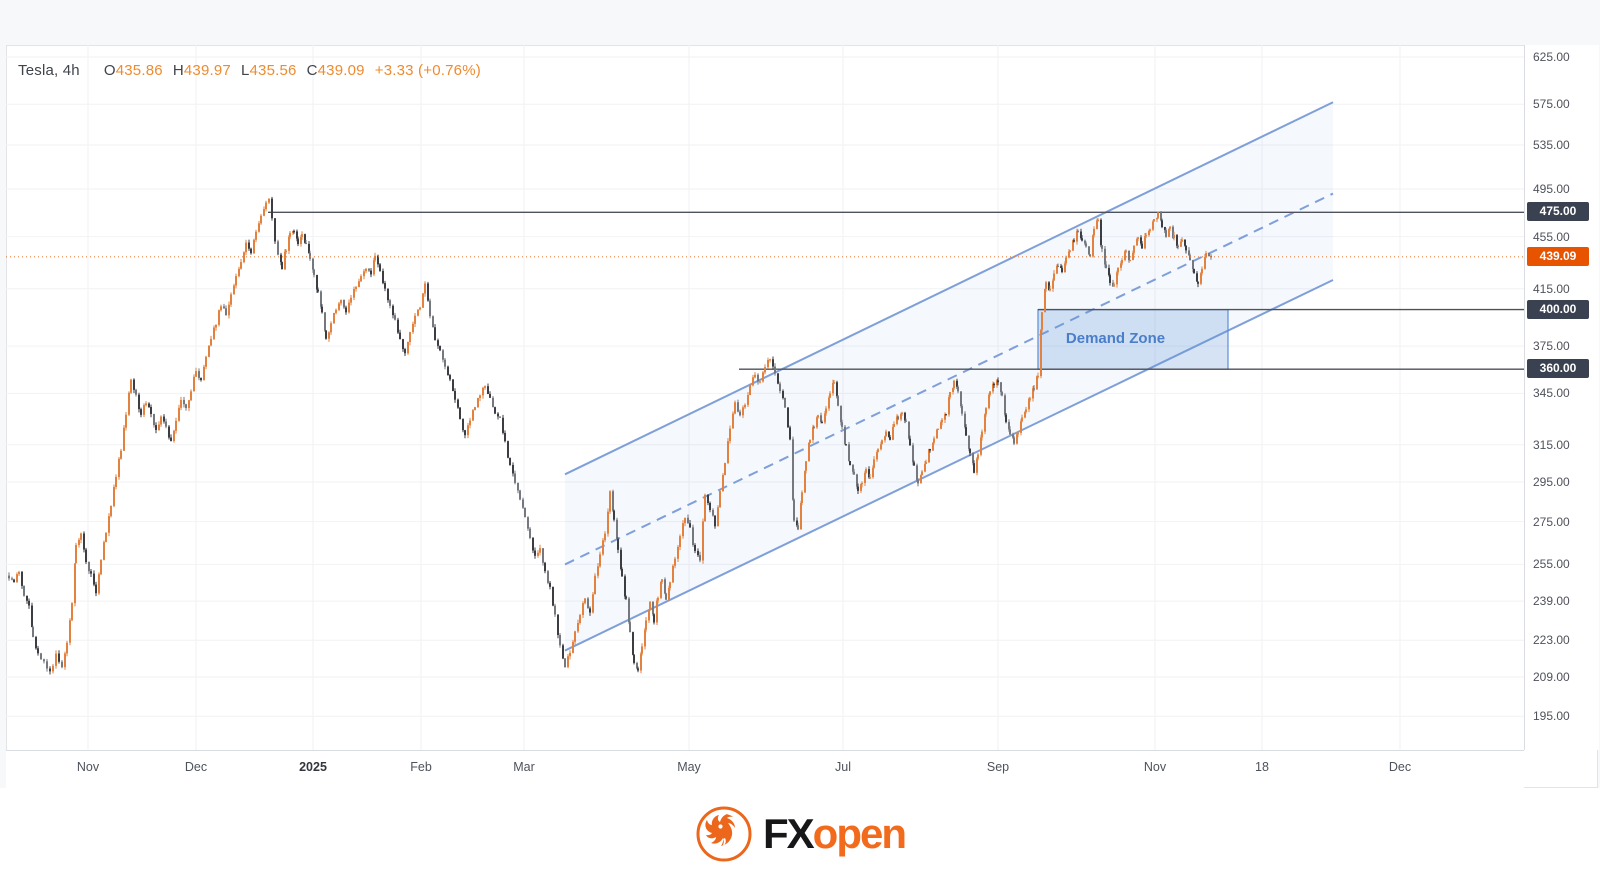 This screenshot has width=1600, height=879. What do you see at coordinates (1400, 767) in the screenshot?
I see `time-tick-label: Dec` at bounding box center [1400, 767].